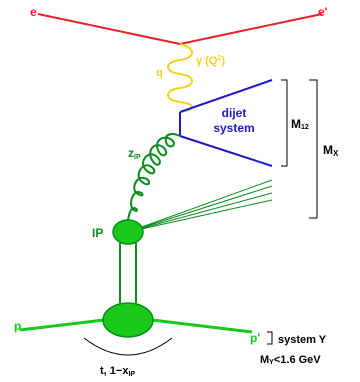 This screenshot has width=360, height=382. I want to click on photon-q-label: q, so click(159, 73).